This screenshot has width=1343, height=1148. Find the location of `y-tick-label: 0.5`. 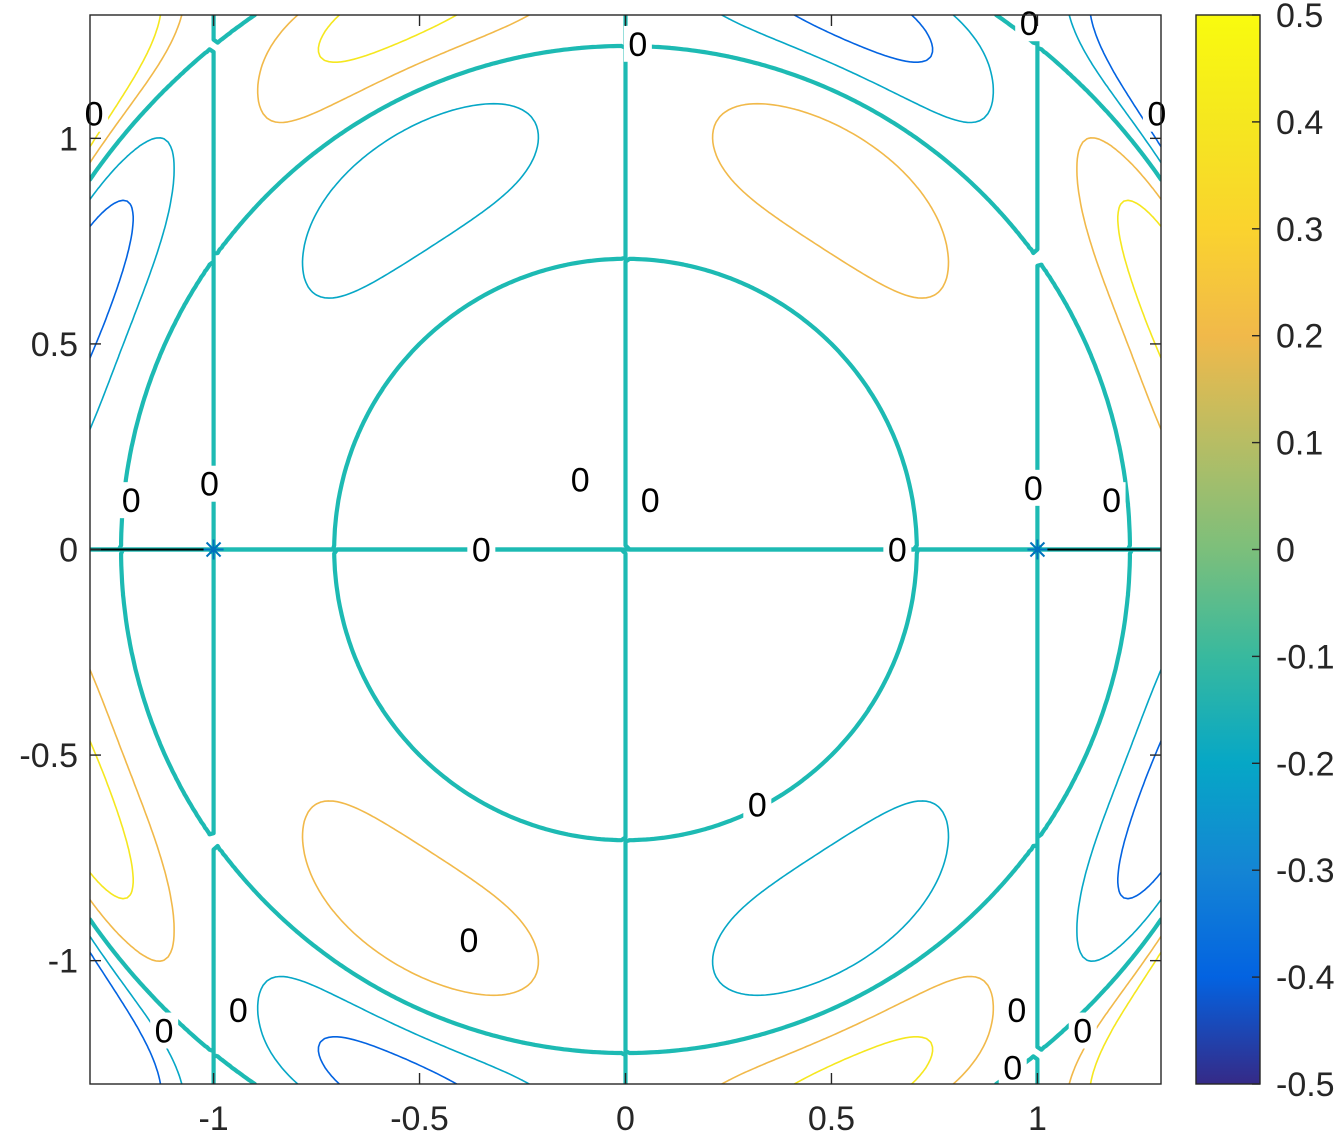

y-tick-label: 0.5 is located at coordinates (54, 345).